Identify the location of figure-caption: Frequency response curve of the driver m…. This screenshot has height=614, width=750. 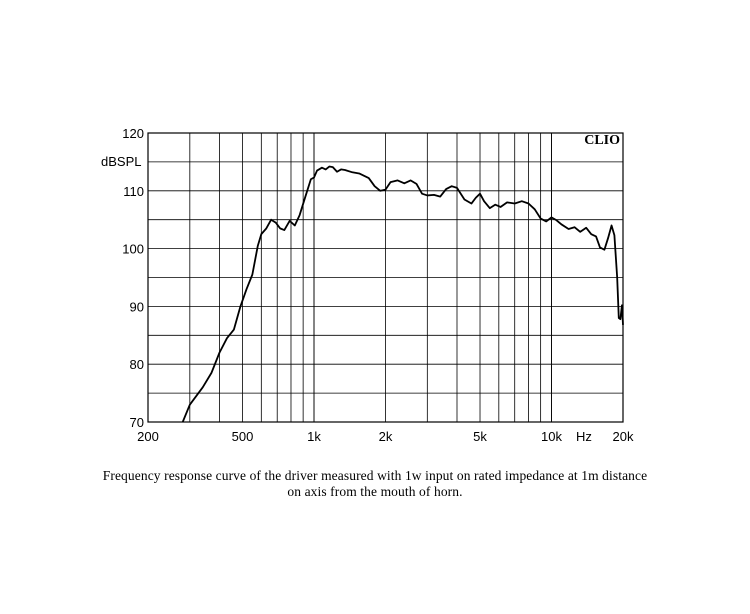
(375, 484).